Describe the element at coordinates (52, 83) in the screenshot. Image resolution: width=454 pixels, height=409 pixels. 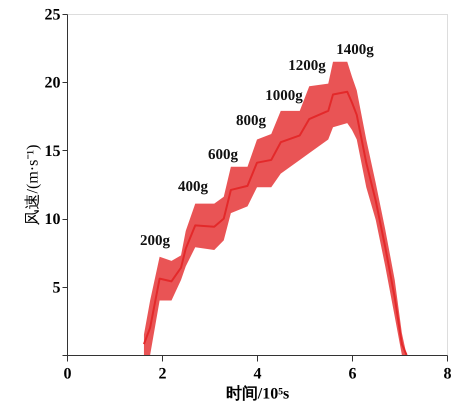
I see `y-tick-label: 20` at that location.